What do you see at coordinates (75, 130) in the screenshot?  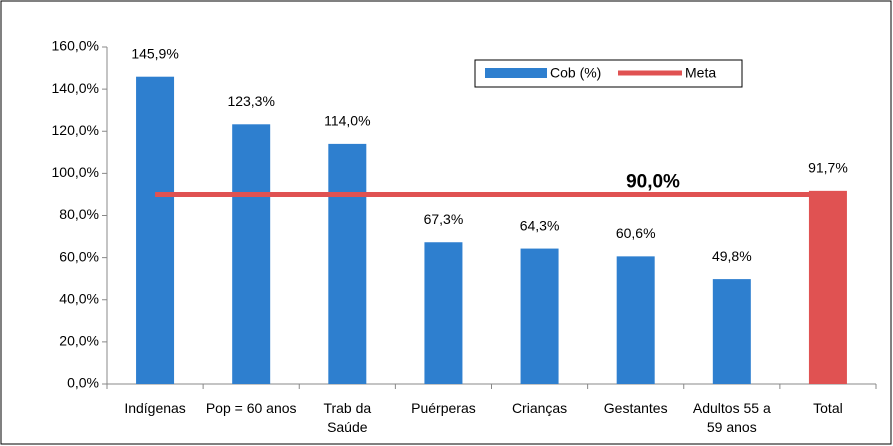 I see `y-tick-label: 120,0%` at bounding box center [75, 130].